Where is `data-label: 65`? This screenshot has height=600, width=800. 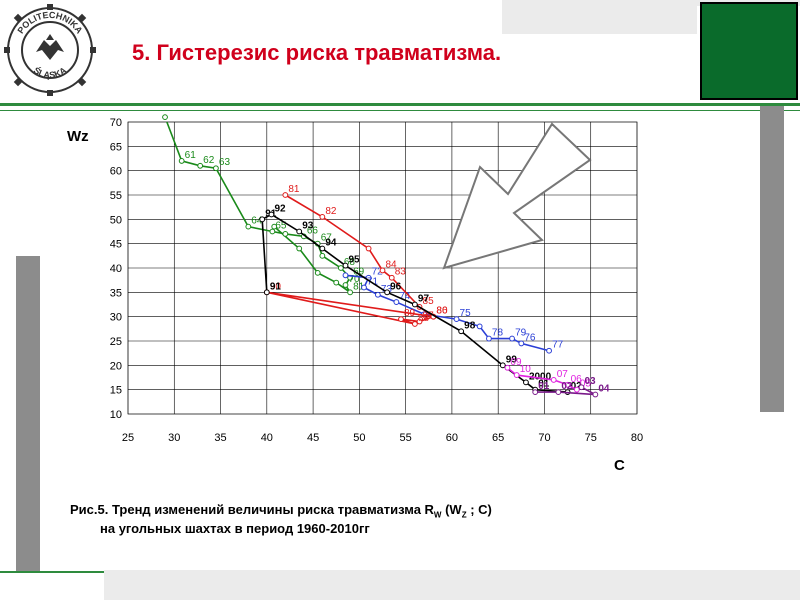
data-label: 65 is located at coordinates (281, 226).